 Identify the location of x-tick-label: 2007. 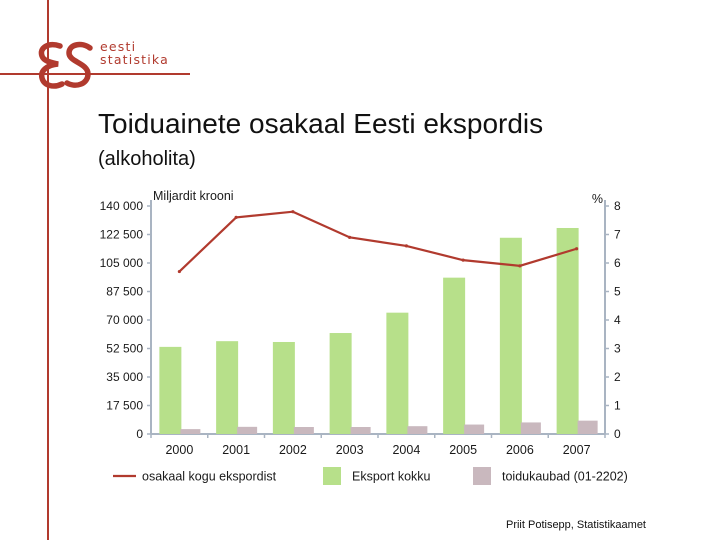
(577, 450).